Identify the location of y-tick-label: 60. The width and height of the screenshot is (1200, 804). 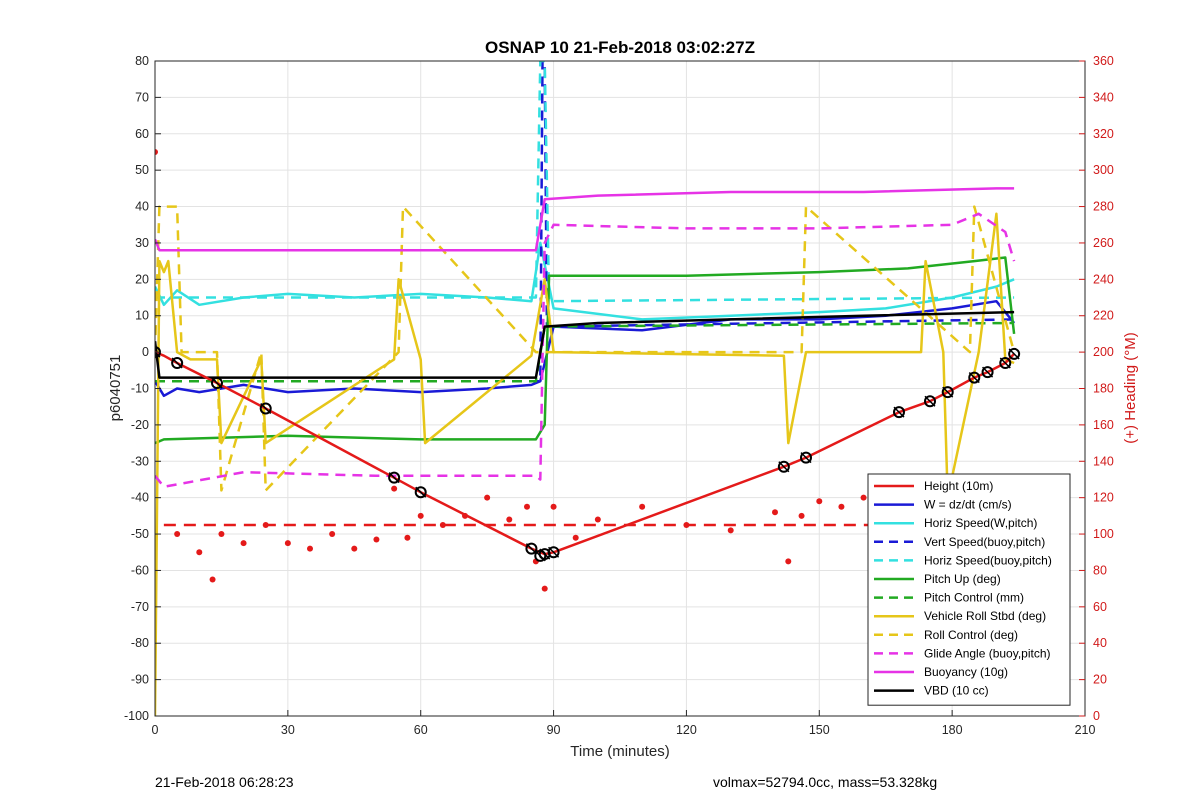
(142, 134).